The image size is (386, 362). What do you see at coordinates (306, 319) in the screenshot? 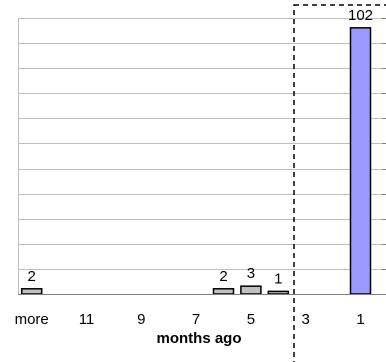
I see `x-tick-label-3: 3` at bounding box center [306, 319].